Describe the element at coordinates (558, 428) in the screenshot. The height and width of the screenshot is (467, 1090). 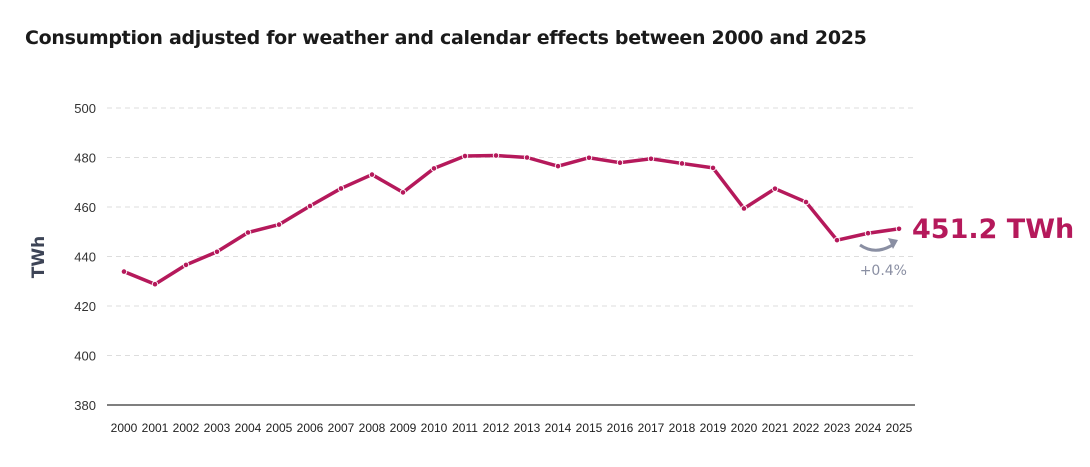
I see `x-tick-label: 2014` at that location.